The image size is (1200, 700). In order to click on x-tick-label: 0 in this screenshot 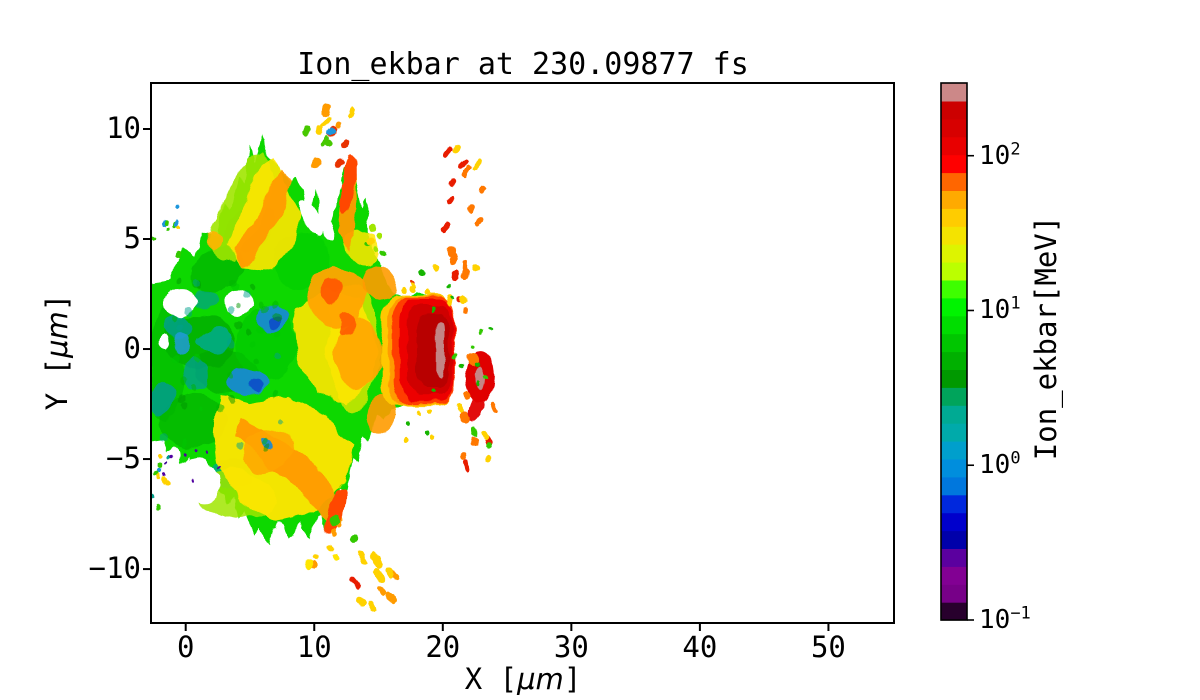, I will do `click(185, 647)`.